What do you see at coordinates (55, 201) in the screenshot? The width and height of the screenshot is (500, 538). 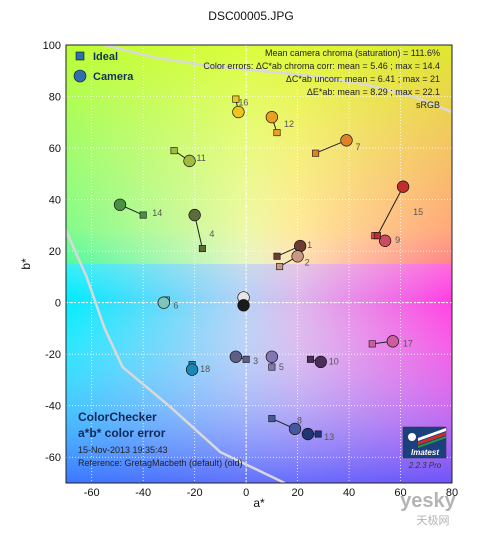 I see `y-tick-label: 40` at bounding box center [55, 201].